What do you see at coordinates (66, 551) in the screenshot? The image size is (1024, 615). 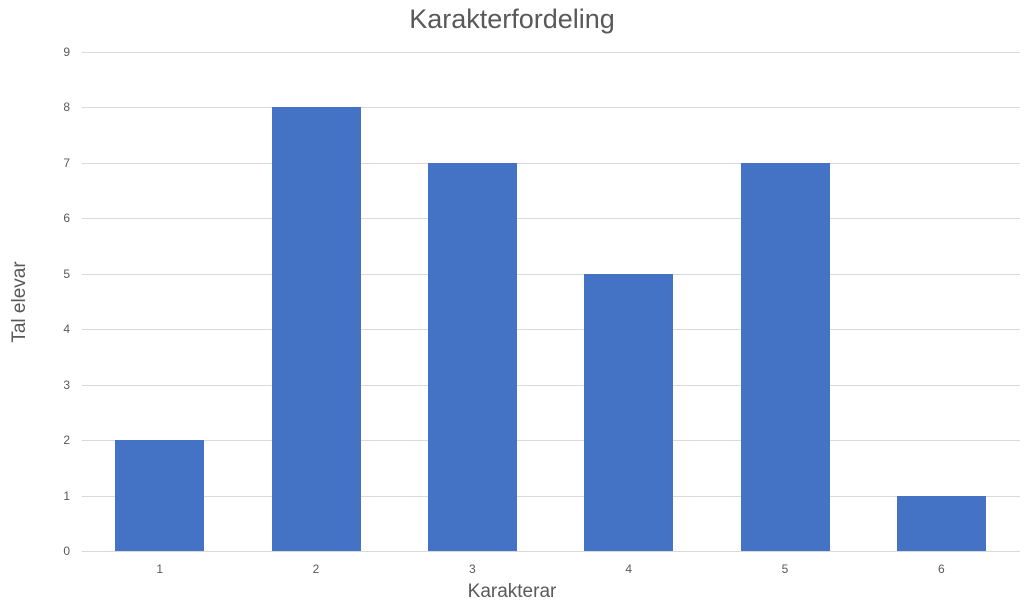 I see `y-tick-label: 0` at bounding box center [66, 551].